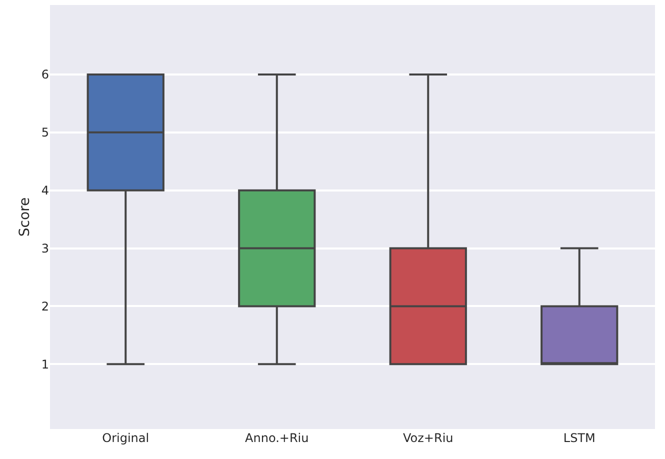 The height and width of the screenshot is (459, 665). Describe the element at coordinates (45, 75) in the screenshot. I see `y-tick-label: 6` at that location.